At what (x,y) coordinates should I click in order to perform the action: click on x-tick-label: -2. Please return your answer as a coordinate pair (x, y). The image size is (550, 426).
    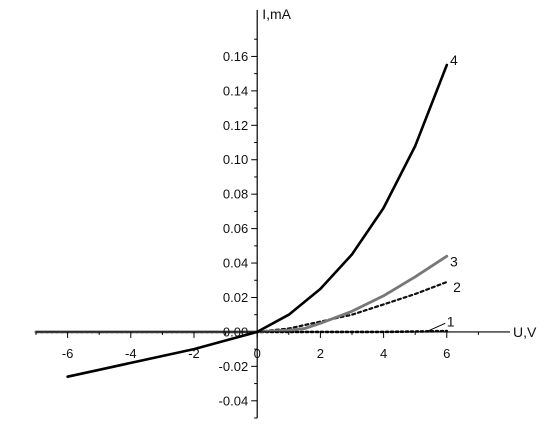
    Looking at the image, I should click on (194, 353).